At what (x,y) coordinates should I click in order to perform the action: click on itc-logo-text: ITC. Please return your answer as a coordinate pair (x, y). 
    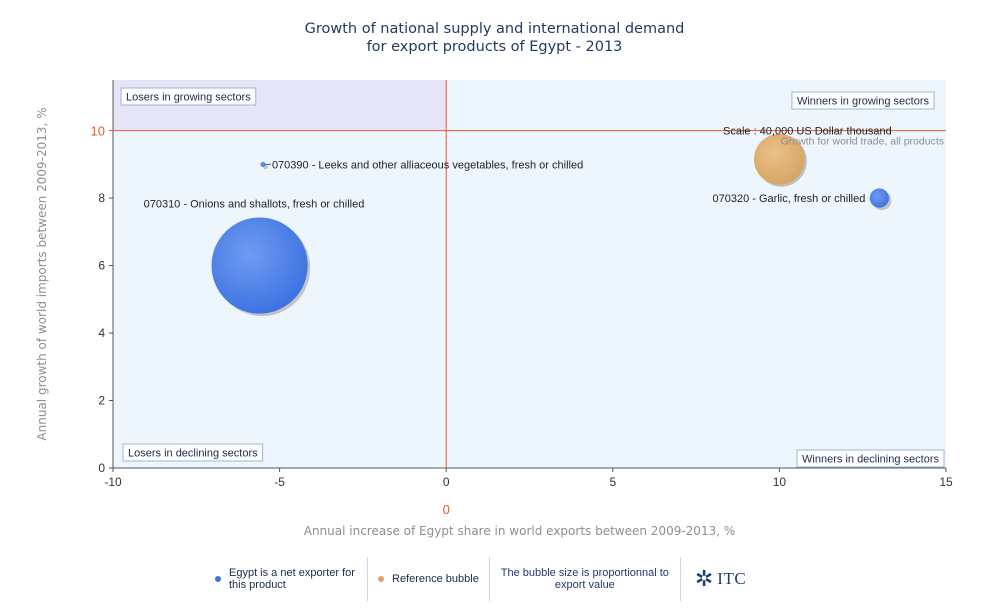
    Looking at the image, I should click on (732, 578).